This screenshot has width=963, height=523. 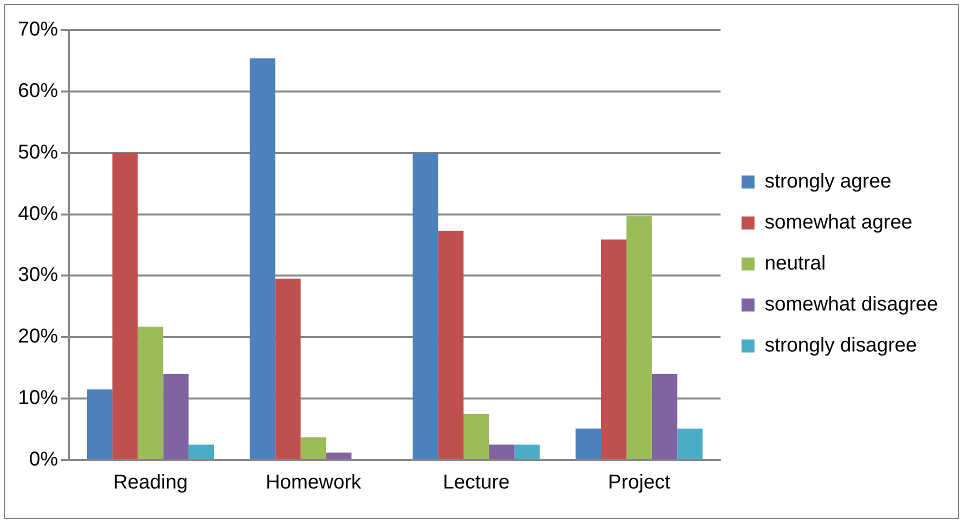 I want to click on y-tick-label: 20%, so click(x=38, y=337).